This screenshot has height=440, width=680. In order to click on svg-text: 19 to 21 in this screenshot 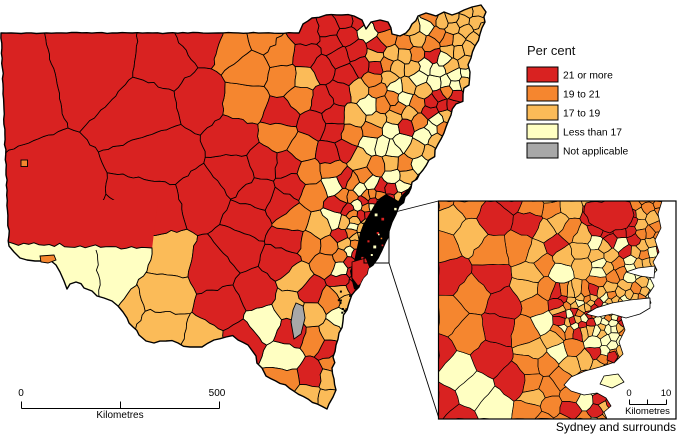, I will do `click(581, 95)`.